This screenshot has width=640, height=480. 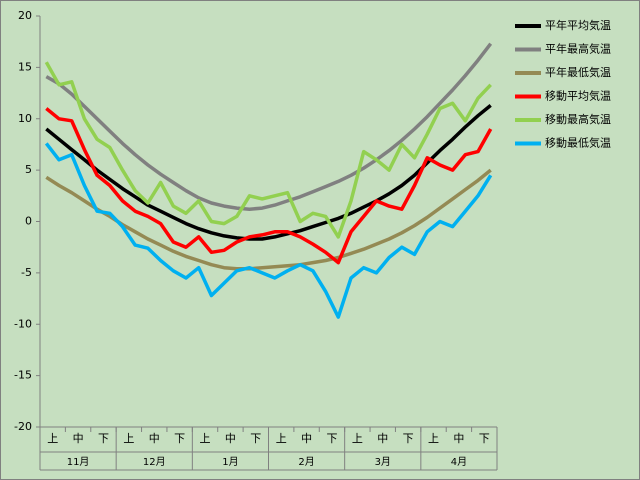 I want to click on month-label: 3月, so click(x=383, y=462).